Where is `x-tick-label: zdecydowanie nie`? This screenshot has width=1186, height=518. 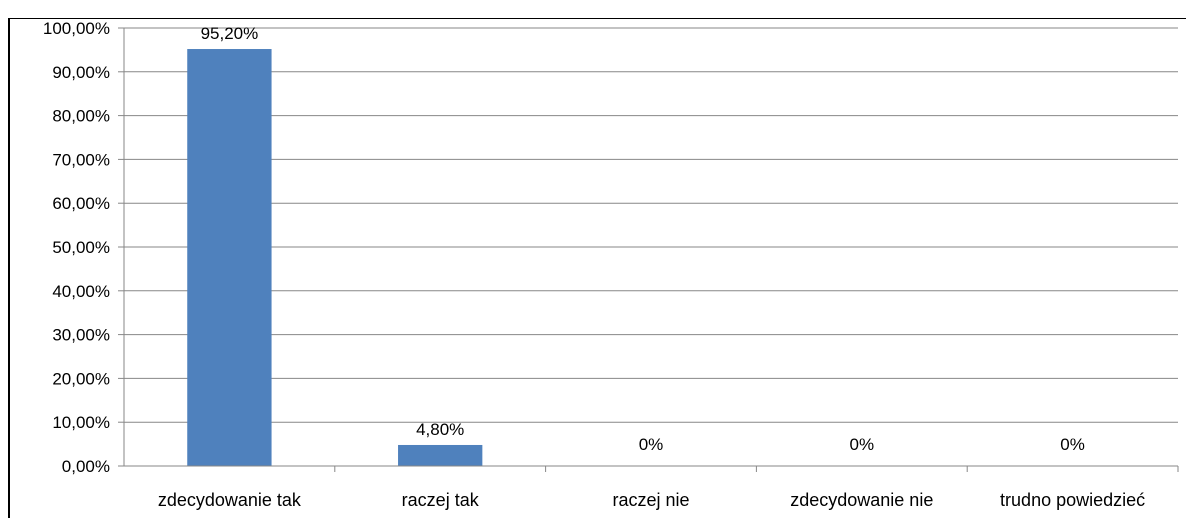
x-tick-label: zdecydowanie nie is located at coordinates (861, 500).